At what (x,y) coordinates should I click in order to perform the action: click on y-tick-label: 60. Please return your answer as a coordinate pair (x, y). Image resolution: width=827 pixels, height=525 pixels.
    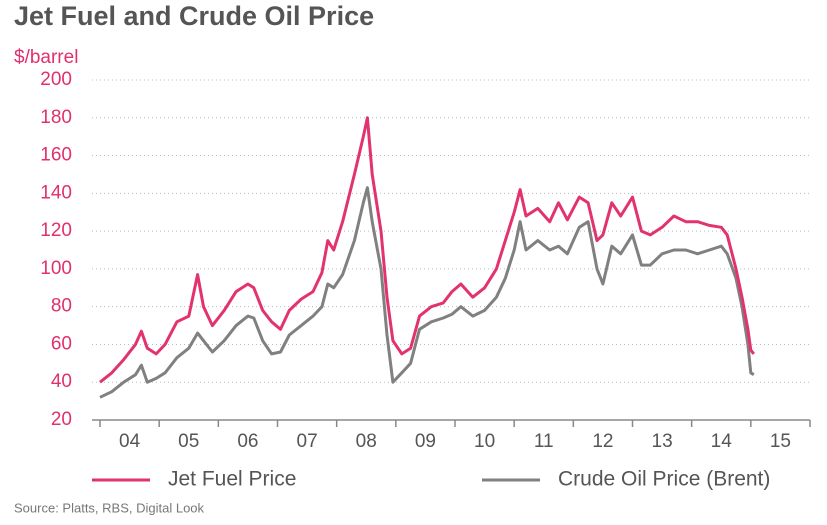
    Looking at the image, I should click on (61, 343).